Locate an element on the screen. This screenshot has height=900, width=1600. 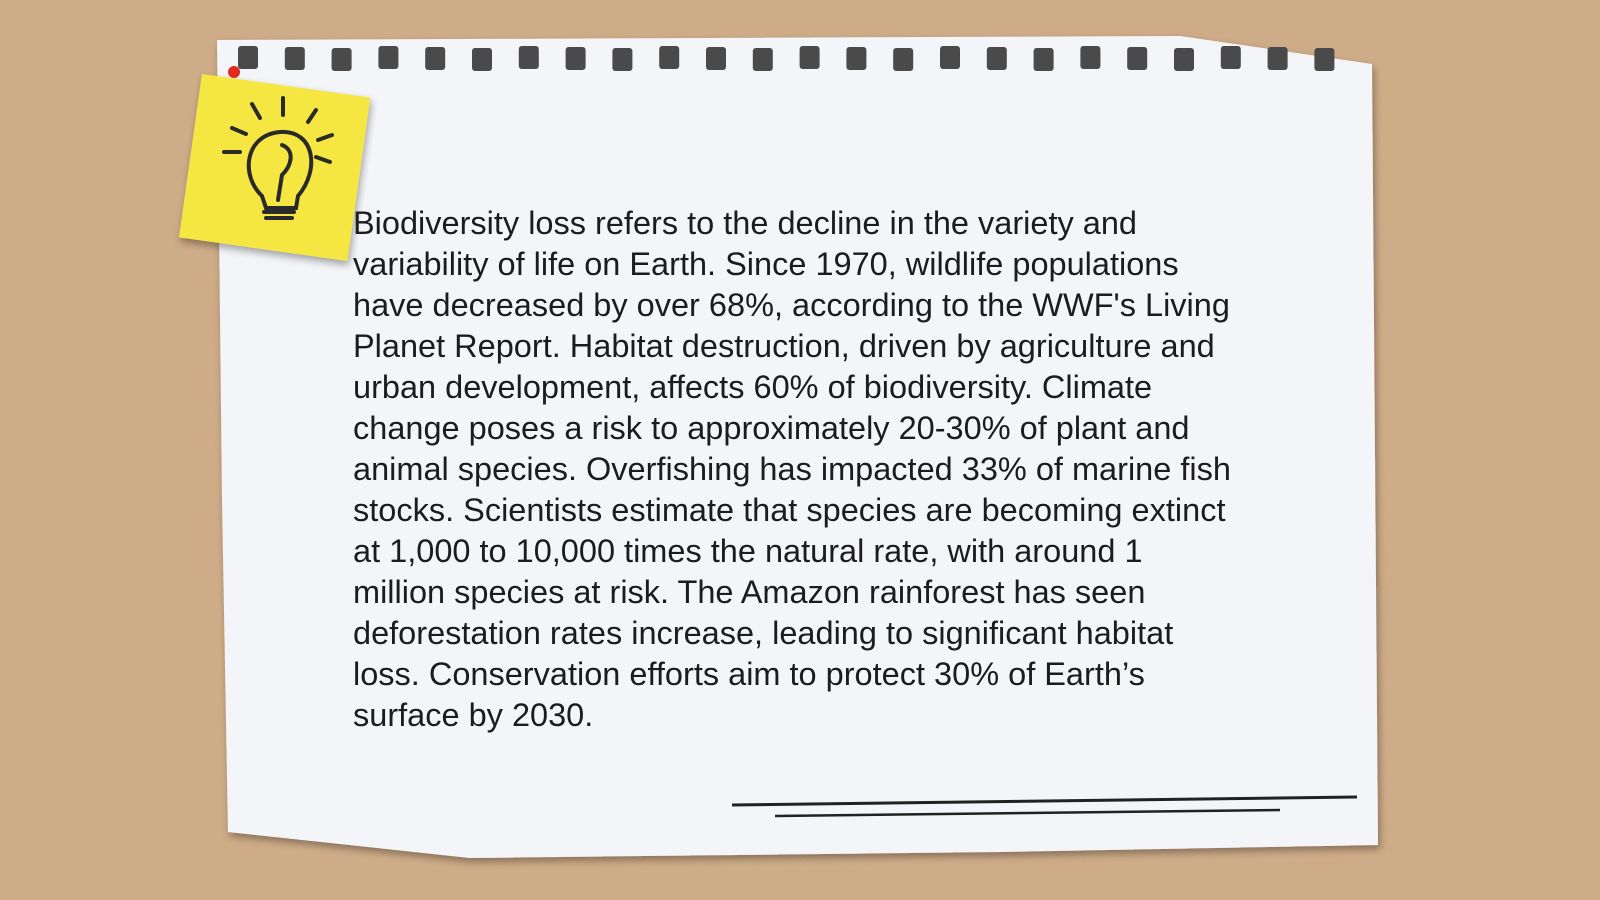
sticky-paper is located at coordinates (274, 167).